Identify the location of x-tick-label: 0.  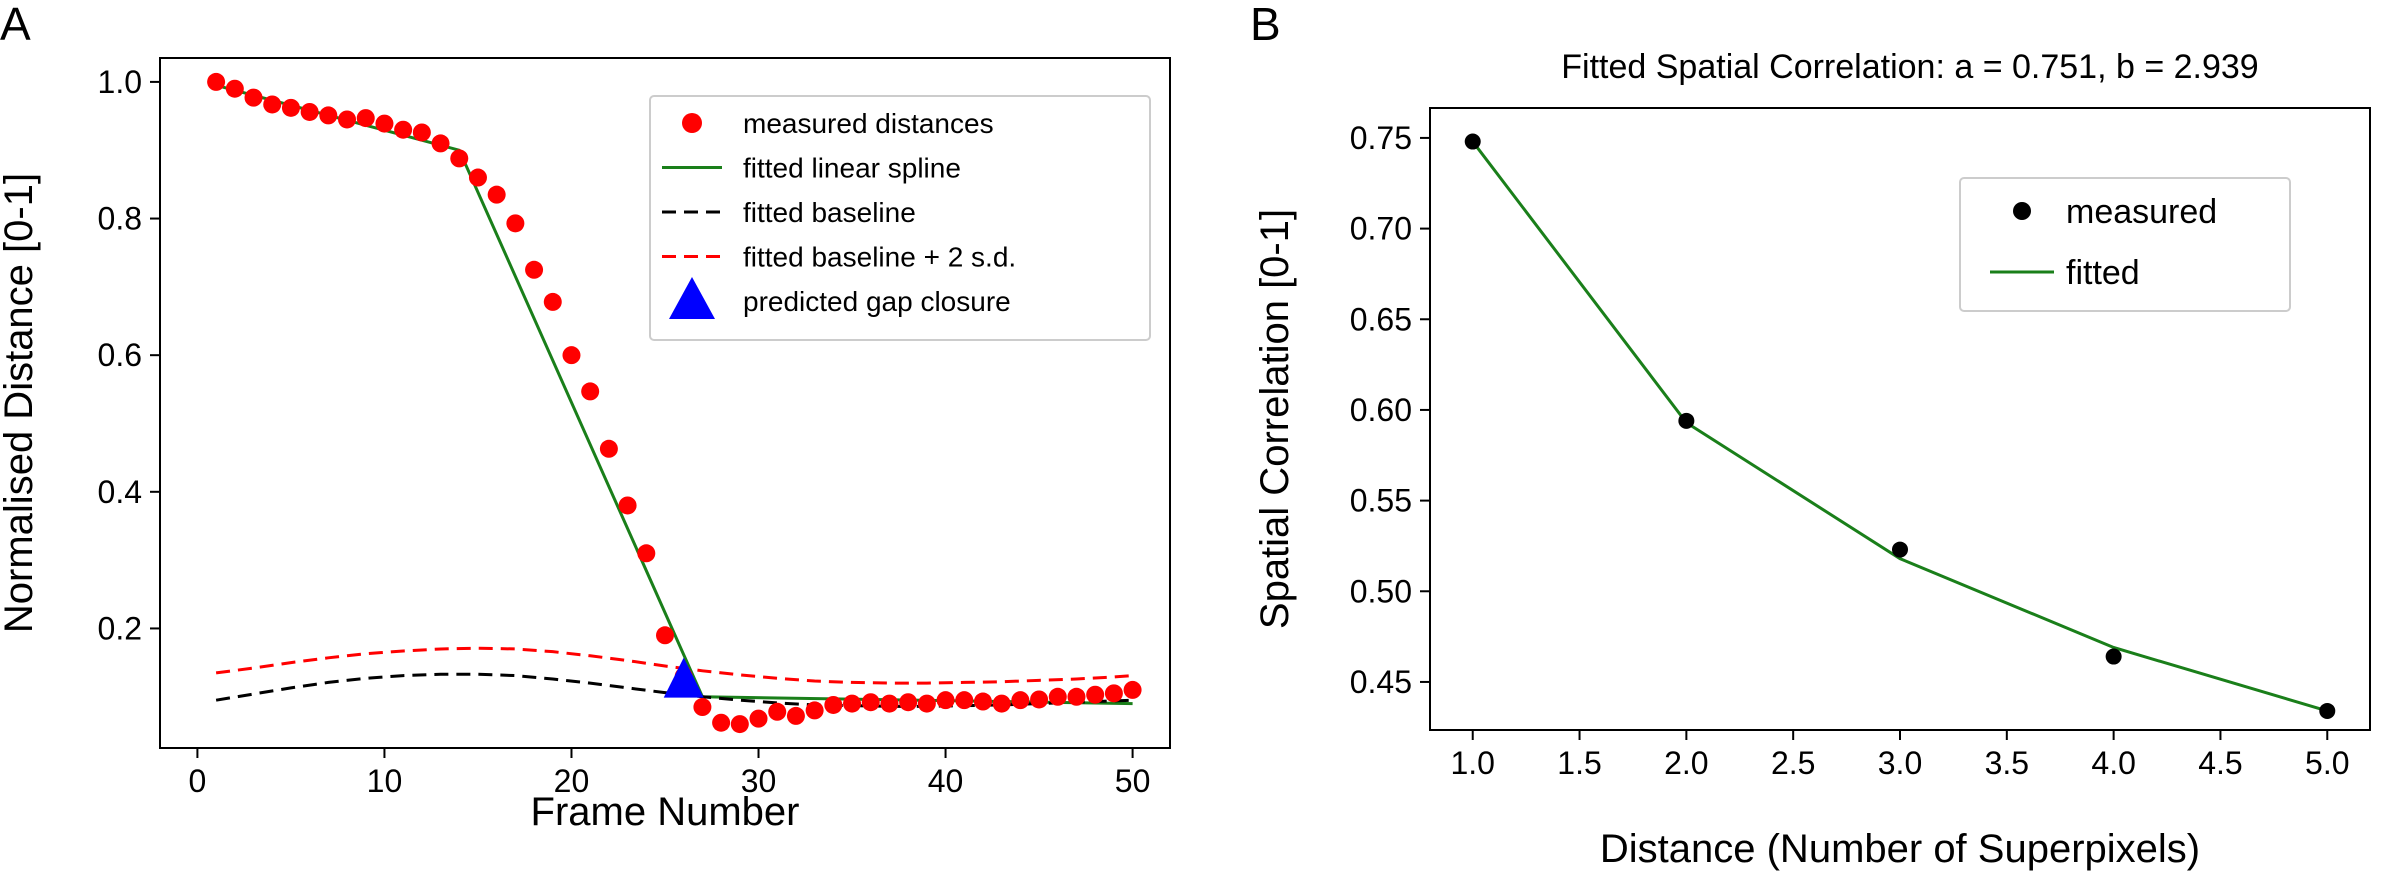
(198, 781).